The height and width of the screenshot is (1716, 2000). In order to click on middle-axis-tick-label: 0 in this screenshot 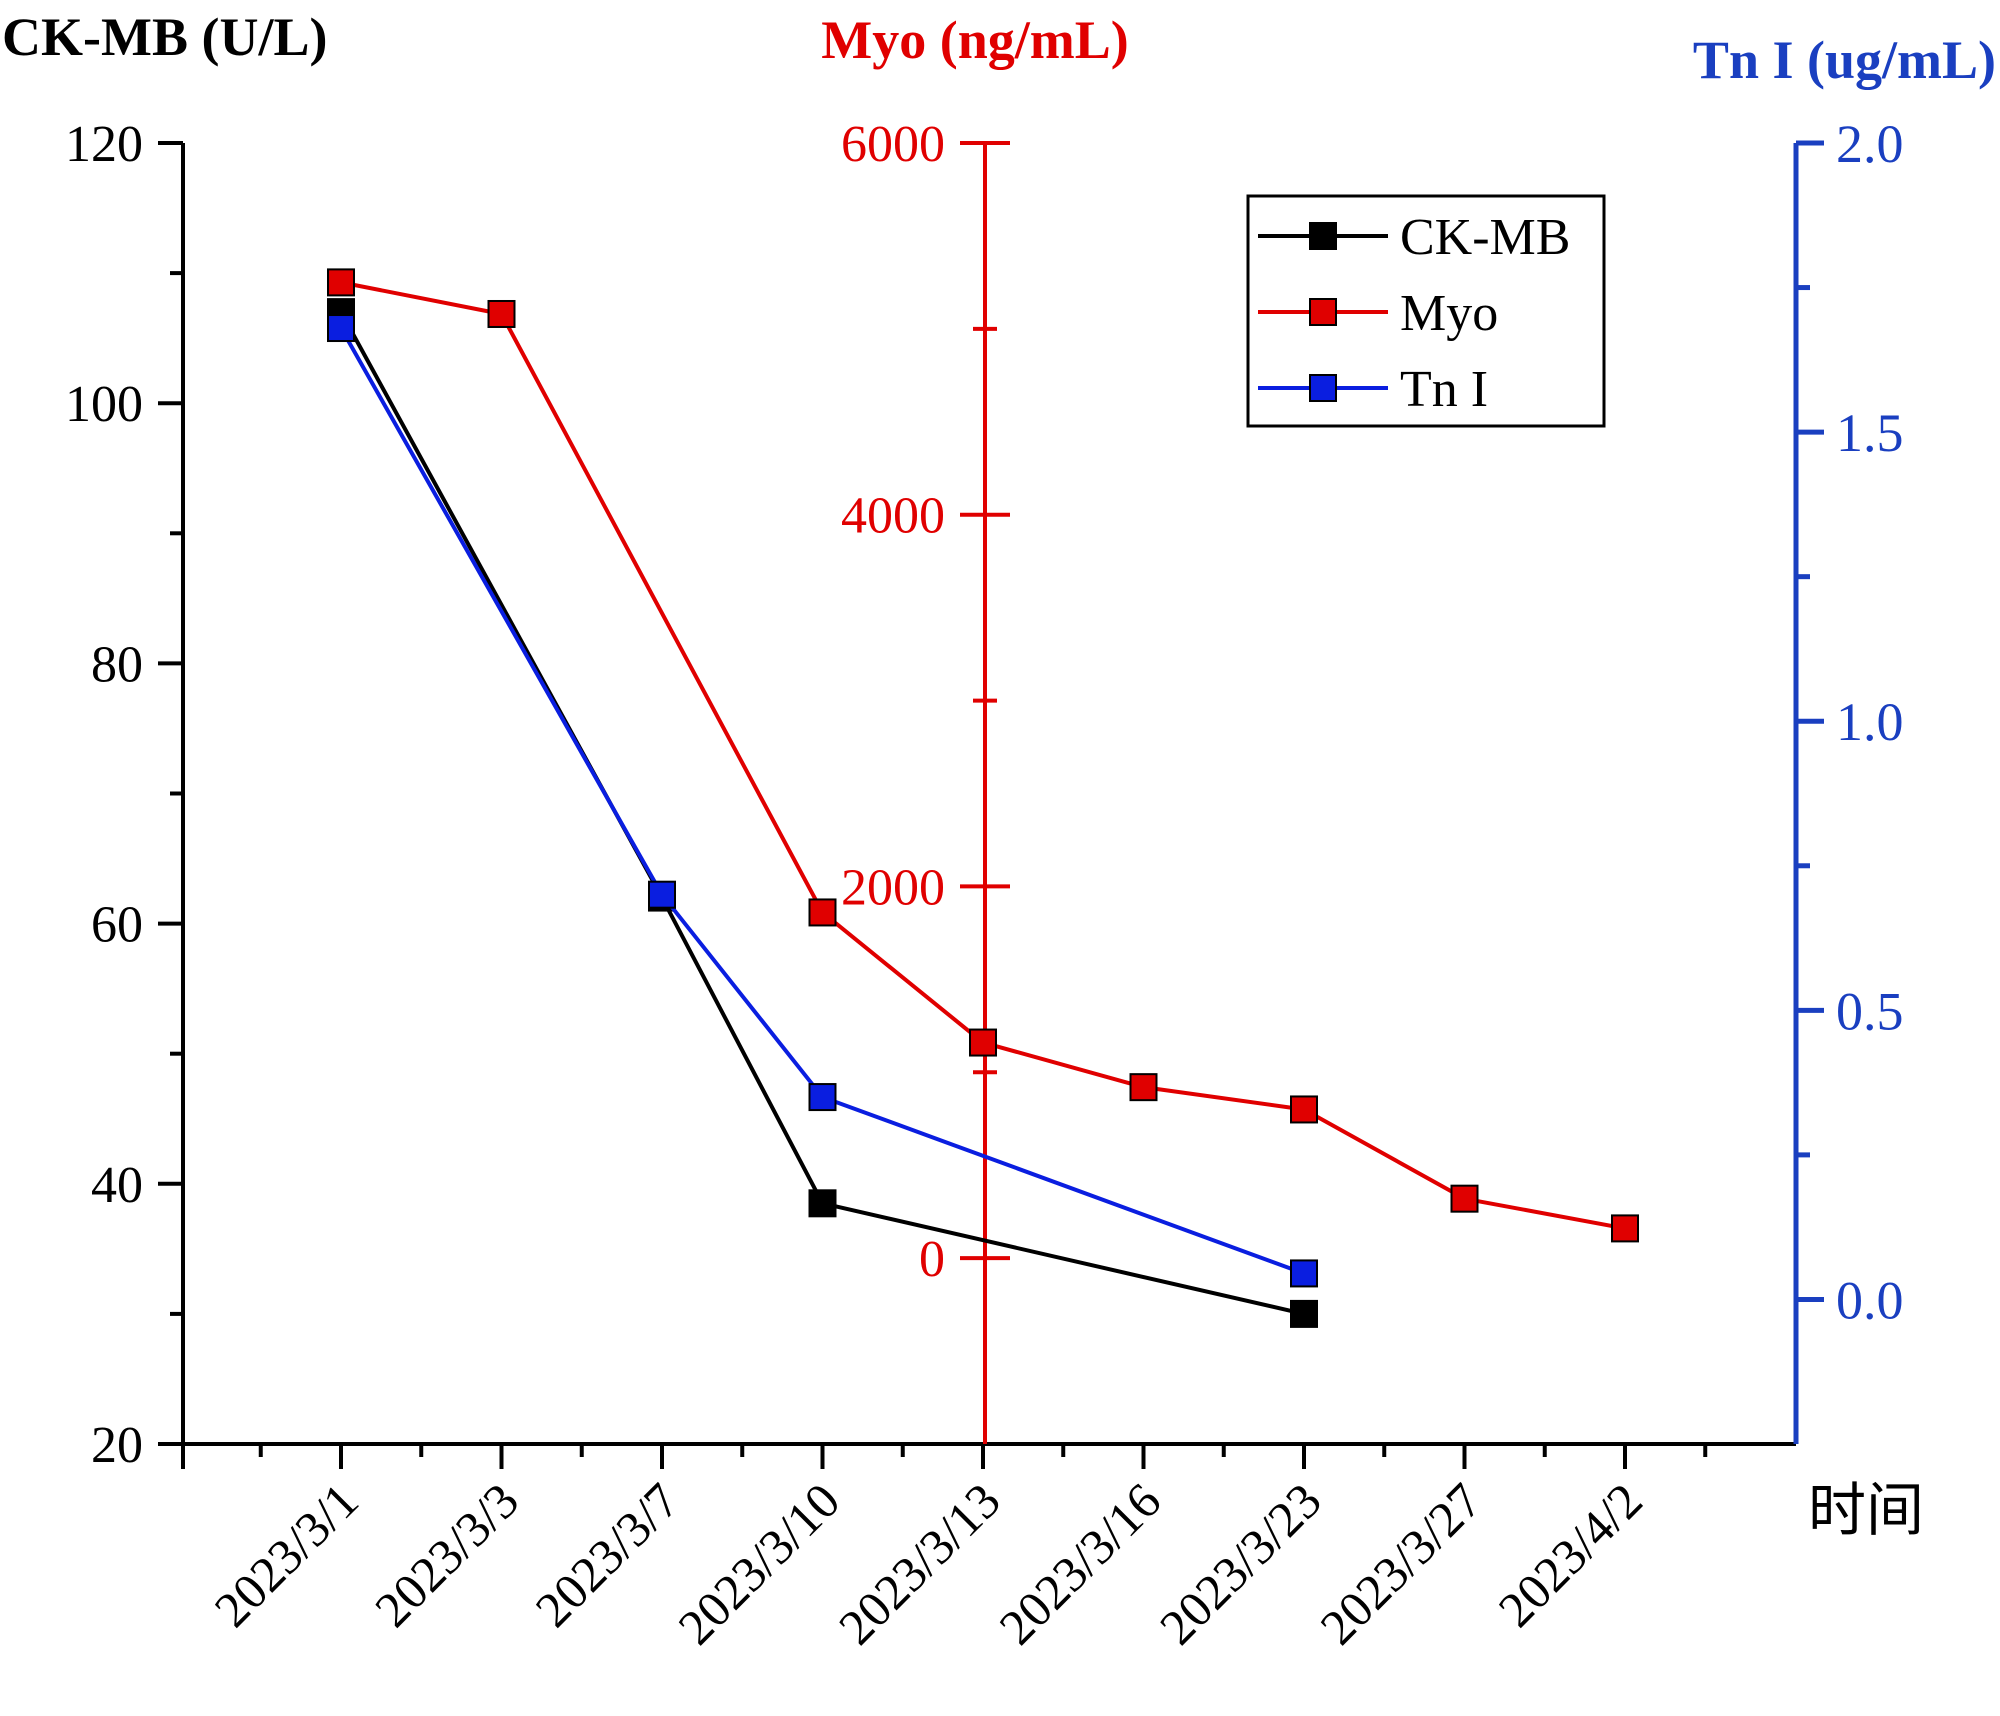, I will do `click(932, 1259)`.